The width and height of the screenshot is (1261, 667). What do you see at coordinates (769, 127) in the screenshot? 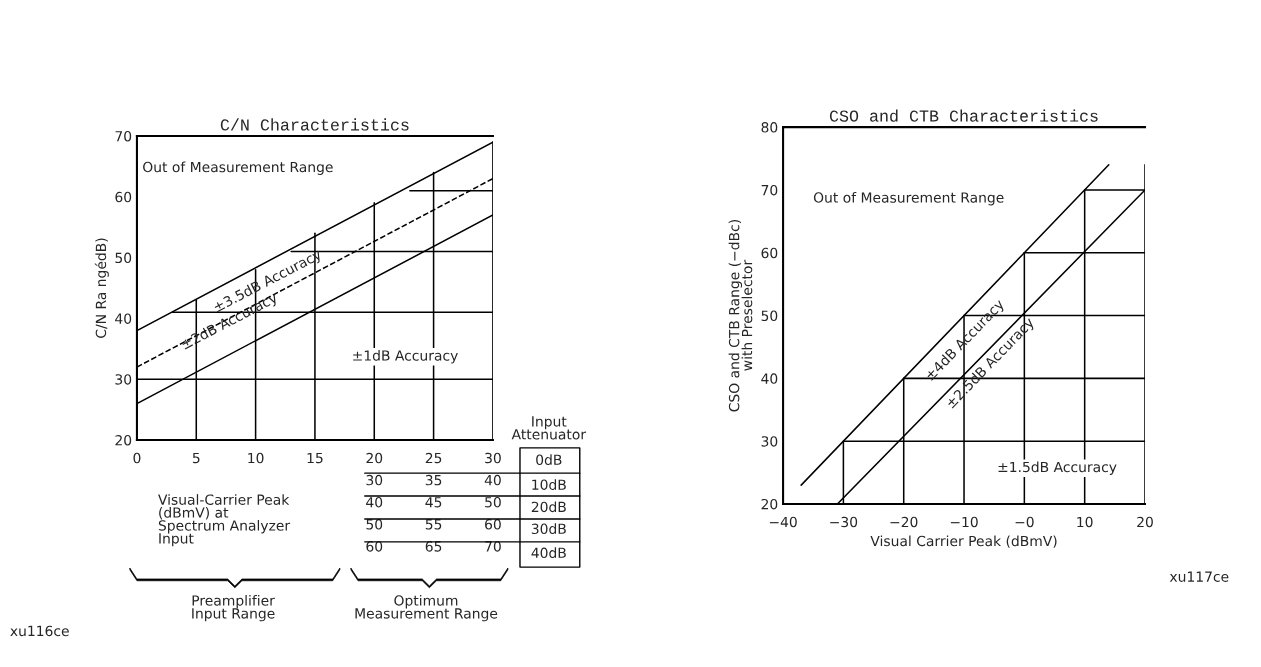
I see `y-tick-label: 80` at bounding box center [769, 127].